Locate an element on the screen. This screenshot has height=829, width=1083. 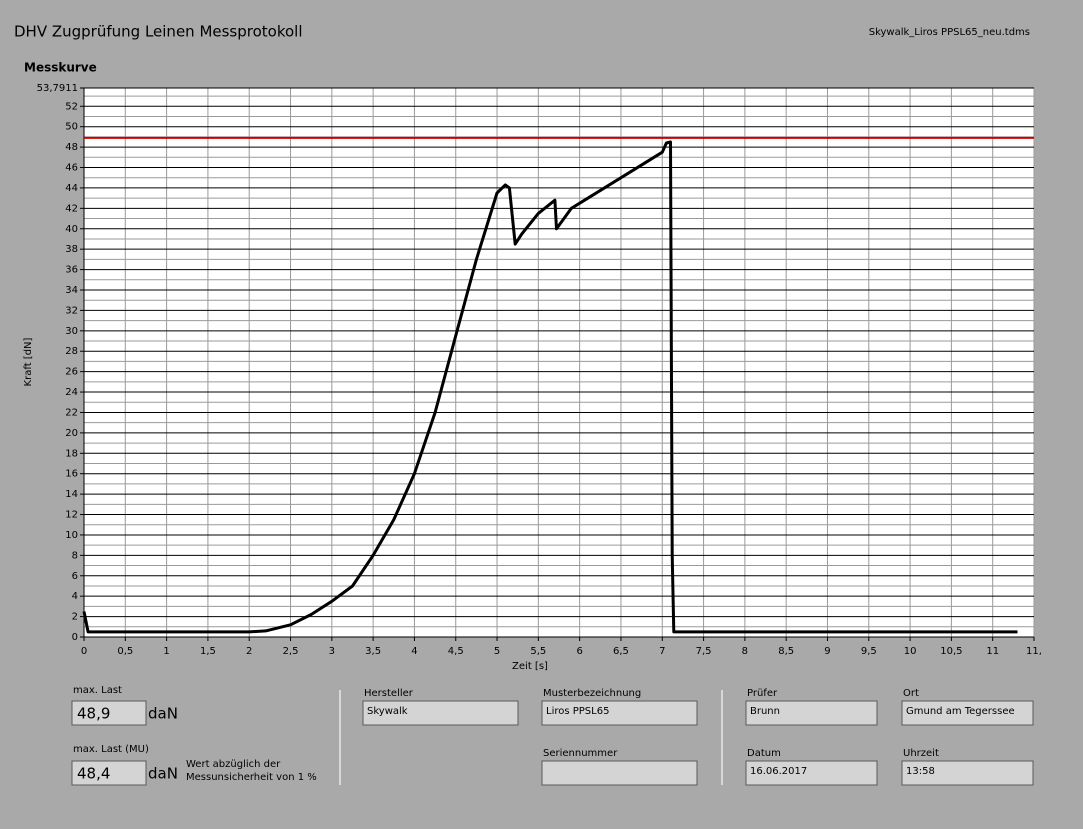
y-tick-label: 38 is located at coordinates (71, 249).